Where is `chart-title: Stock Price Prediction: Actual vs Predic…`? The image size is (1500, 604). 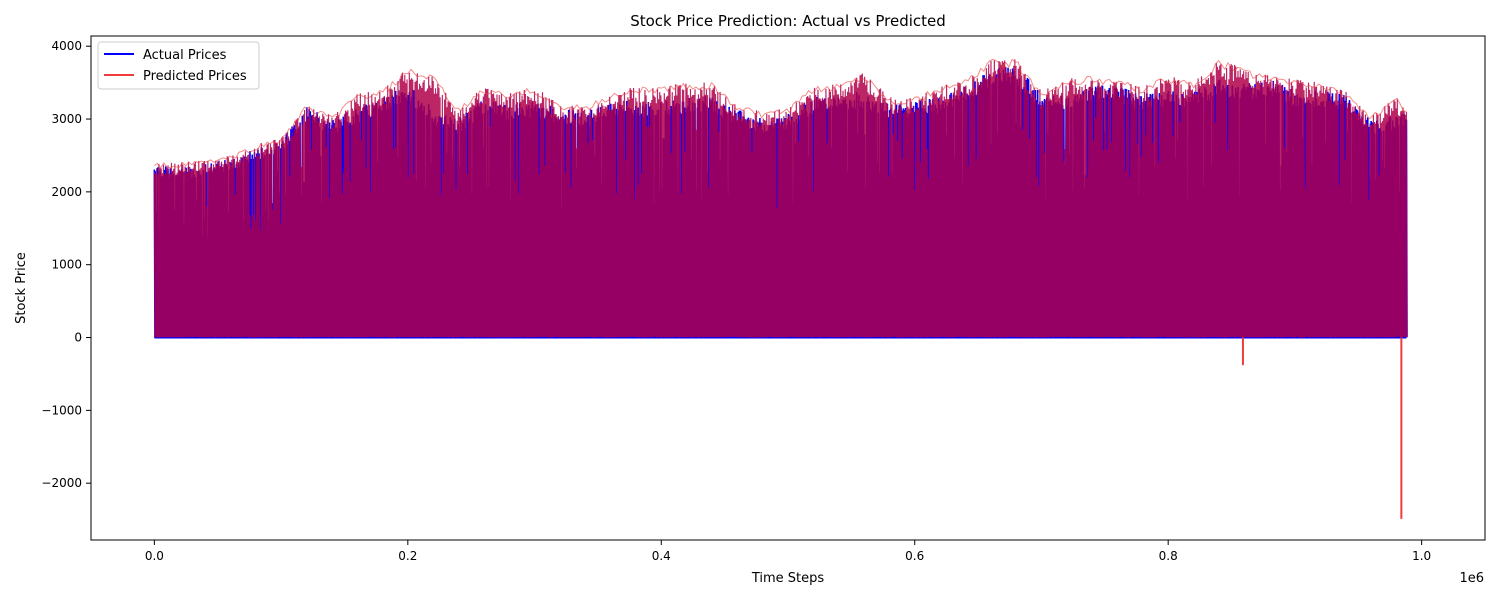 chart-title: Stock Price Prediction: Actual vs Predic… is located at coordinates (788, 21).